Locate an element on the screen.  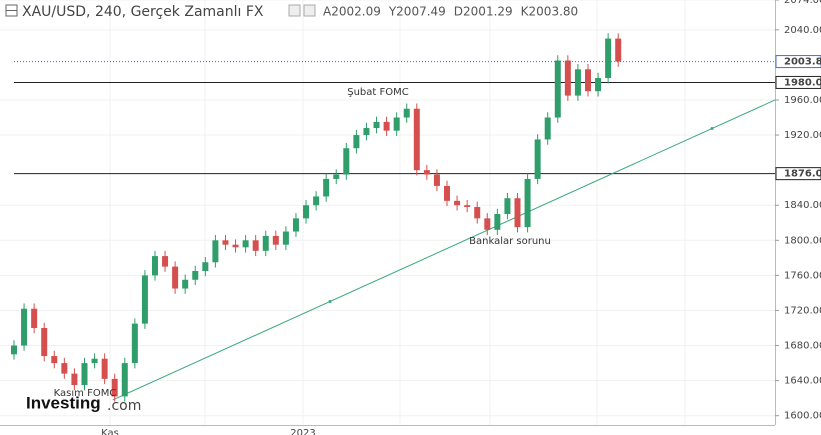
y-tick-label: 2040.00 is located at coordinates (802, 30).